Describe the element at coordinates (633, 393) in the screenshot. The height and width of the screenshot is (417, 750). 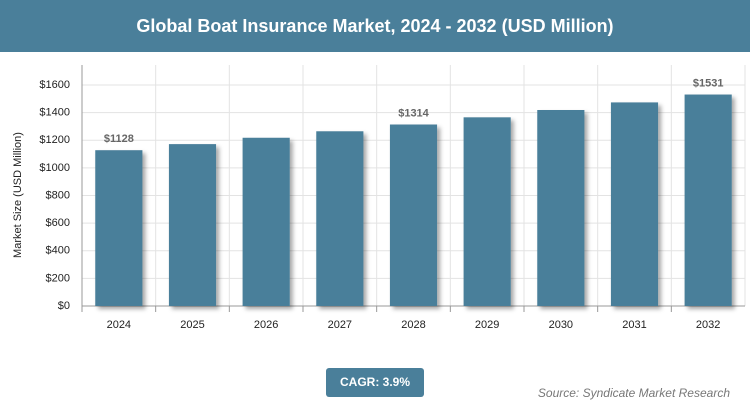
I see `source-note: Source: Syndicate Market Research` at that location.